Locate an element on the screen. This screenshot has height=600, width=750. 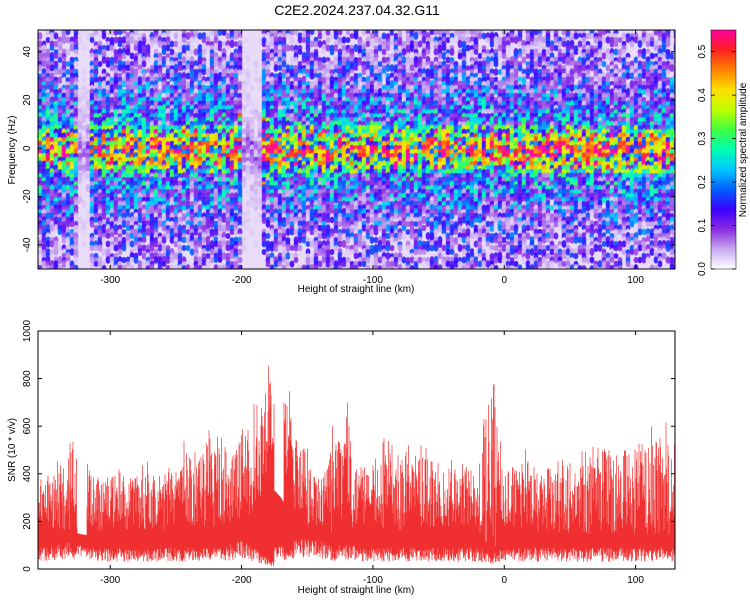
y-tick-label: 1000 is located at coordinates (27, 330).